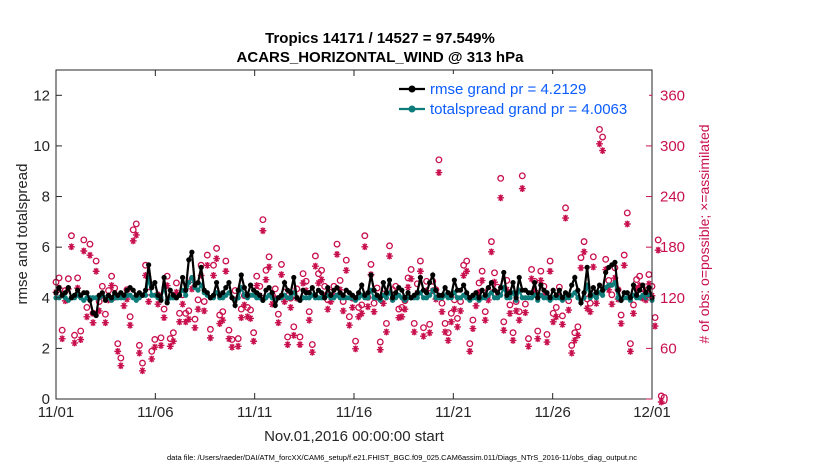 The height and width of the screenshot is (470, 830). Describe the element at coordinates (354, 412) in the screenshot. I see `x-tick-label: 11/16` at that location.